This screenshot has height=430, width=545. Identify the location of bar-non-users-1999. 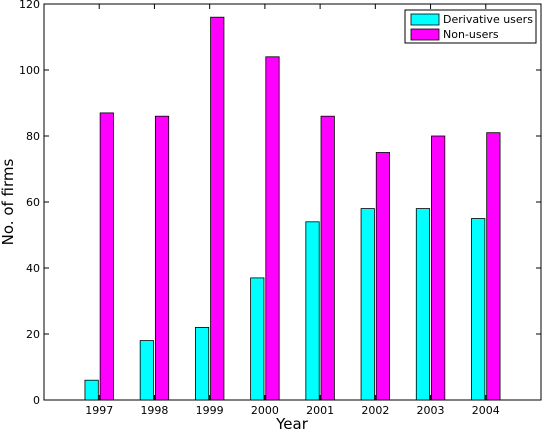
(217, 208).